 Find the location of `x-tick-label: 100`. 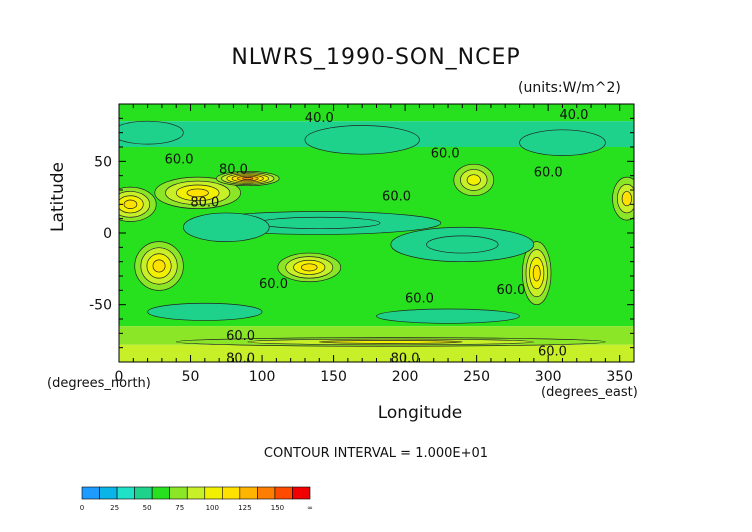

x-tick-label: 100 is located at coordinates (262, 377).